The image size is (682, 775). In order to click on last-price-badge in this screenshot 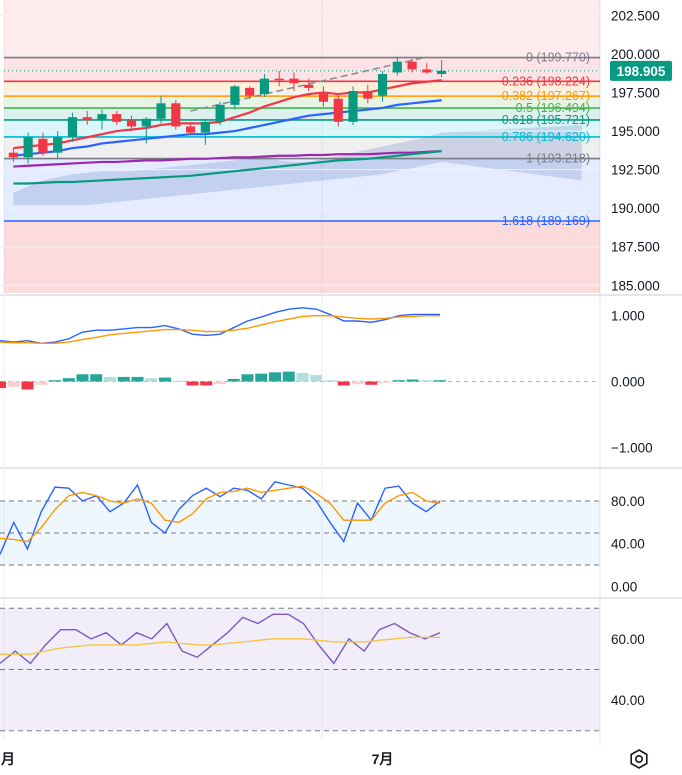, I will do `click(641, 70)`.